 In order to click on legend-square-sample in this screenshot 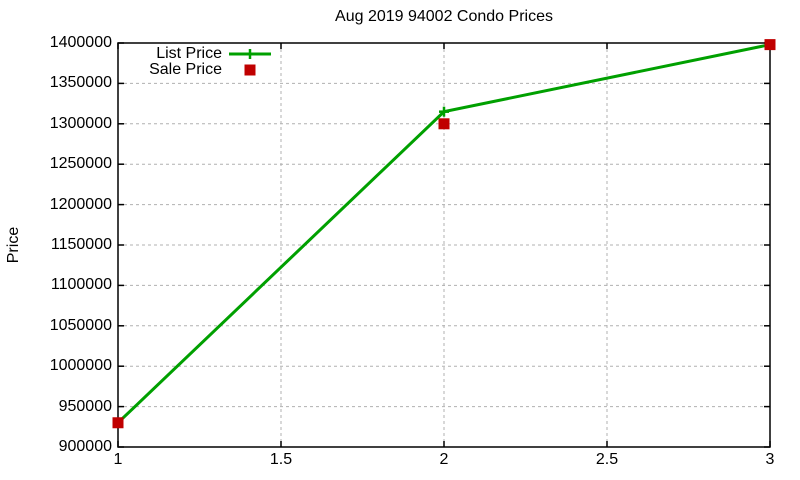, I will do `click(250, 70)`.